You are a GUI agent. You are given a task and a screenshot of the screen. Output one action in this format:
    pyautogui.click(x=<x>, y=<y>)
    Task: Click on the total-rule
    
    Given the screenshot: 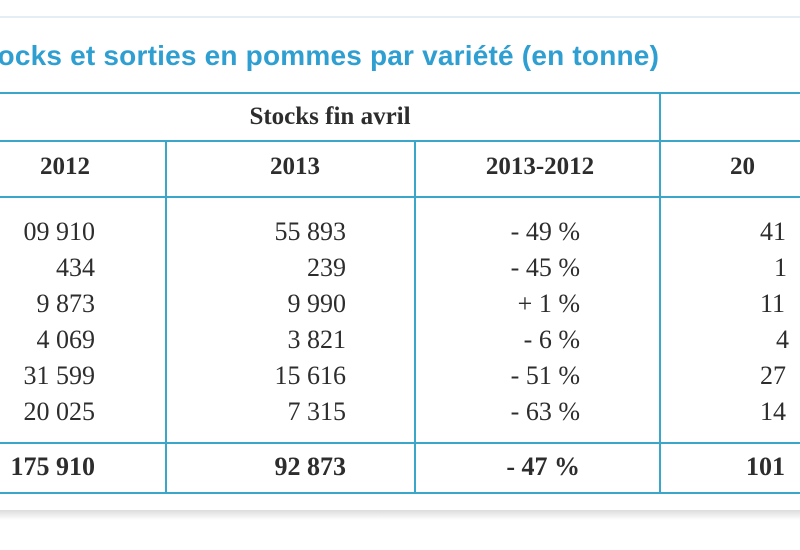 What is the action you would take?
    pyautogui.click(x=400, y=443)
    